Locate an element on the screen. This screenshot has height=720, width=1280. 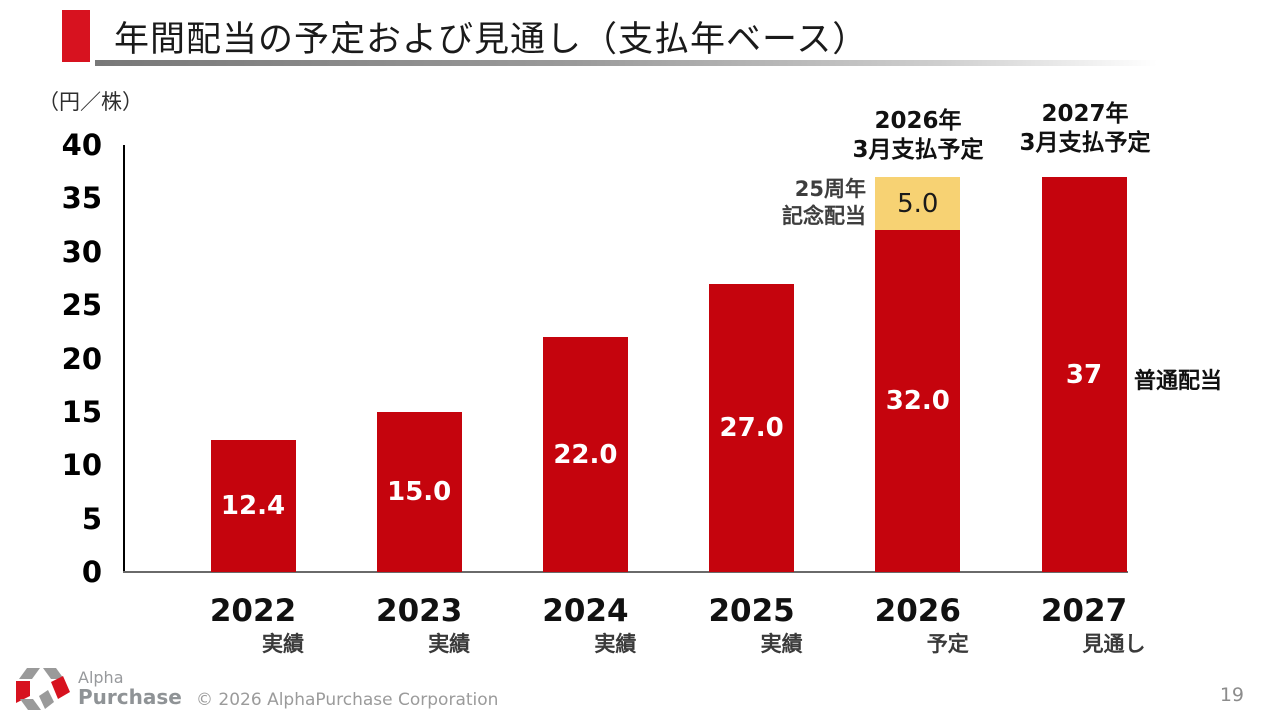
bar-ordinary-dividend: 27.0 is located at coordinates (752, 427).